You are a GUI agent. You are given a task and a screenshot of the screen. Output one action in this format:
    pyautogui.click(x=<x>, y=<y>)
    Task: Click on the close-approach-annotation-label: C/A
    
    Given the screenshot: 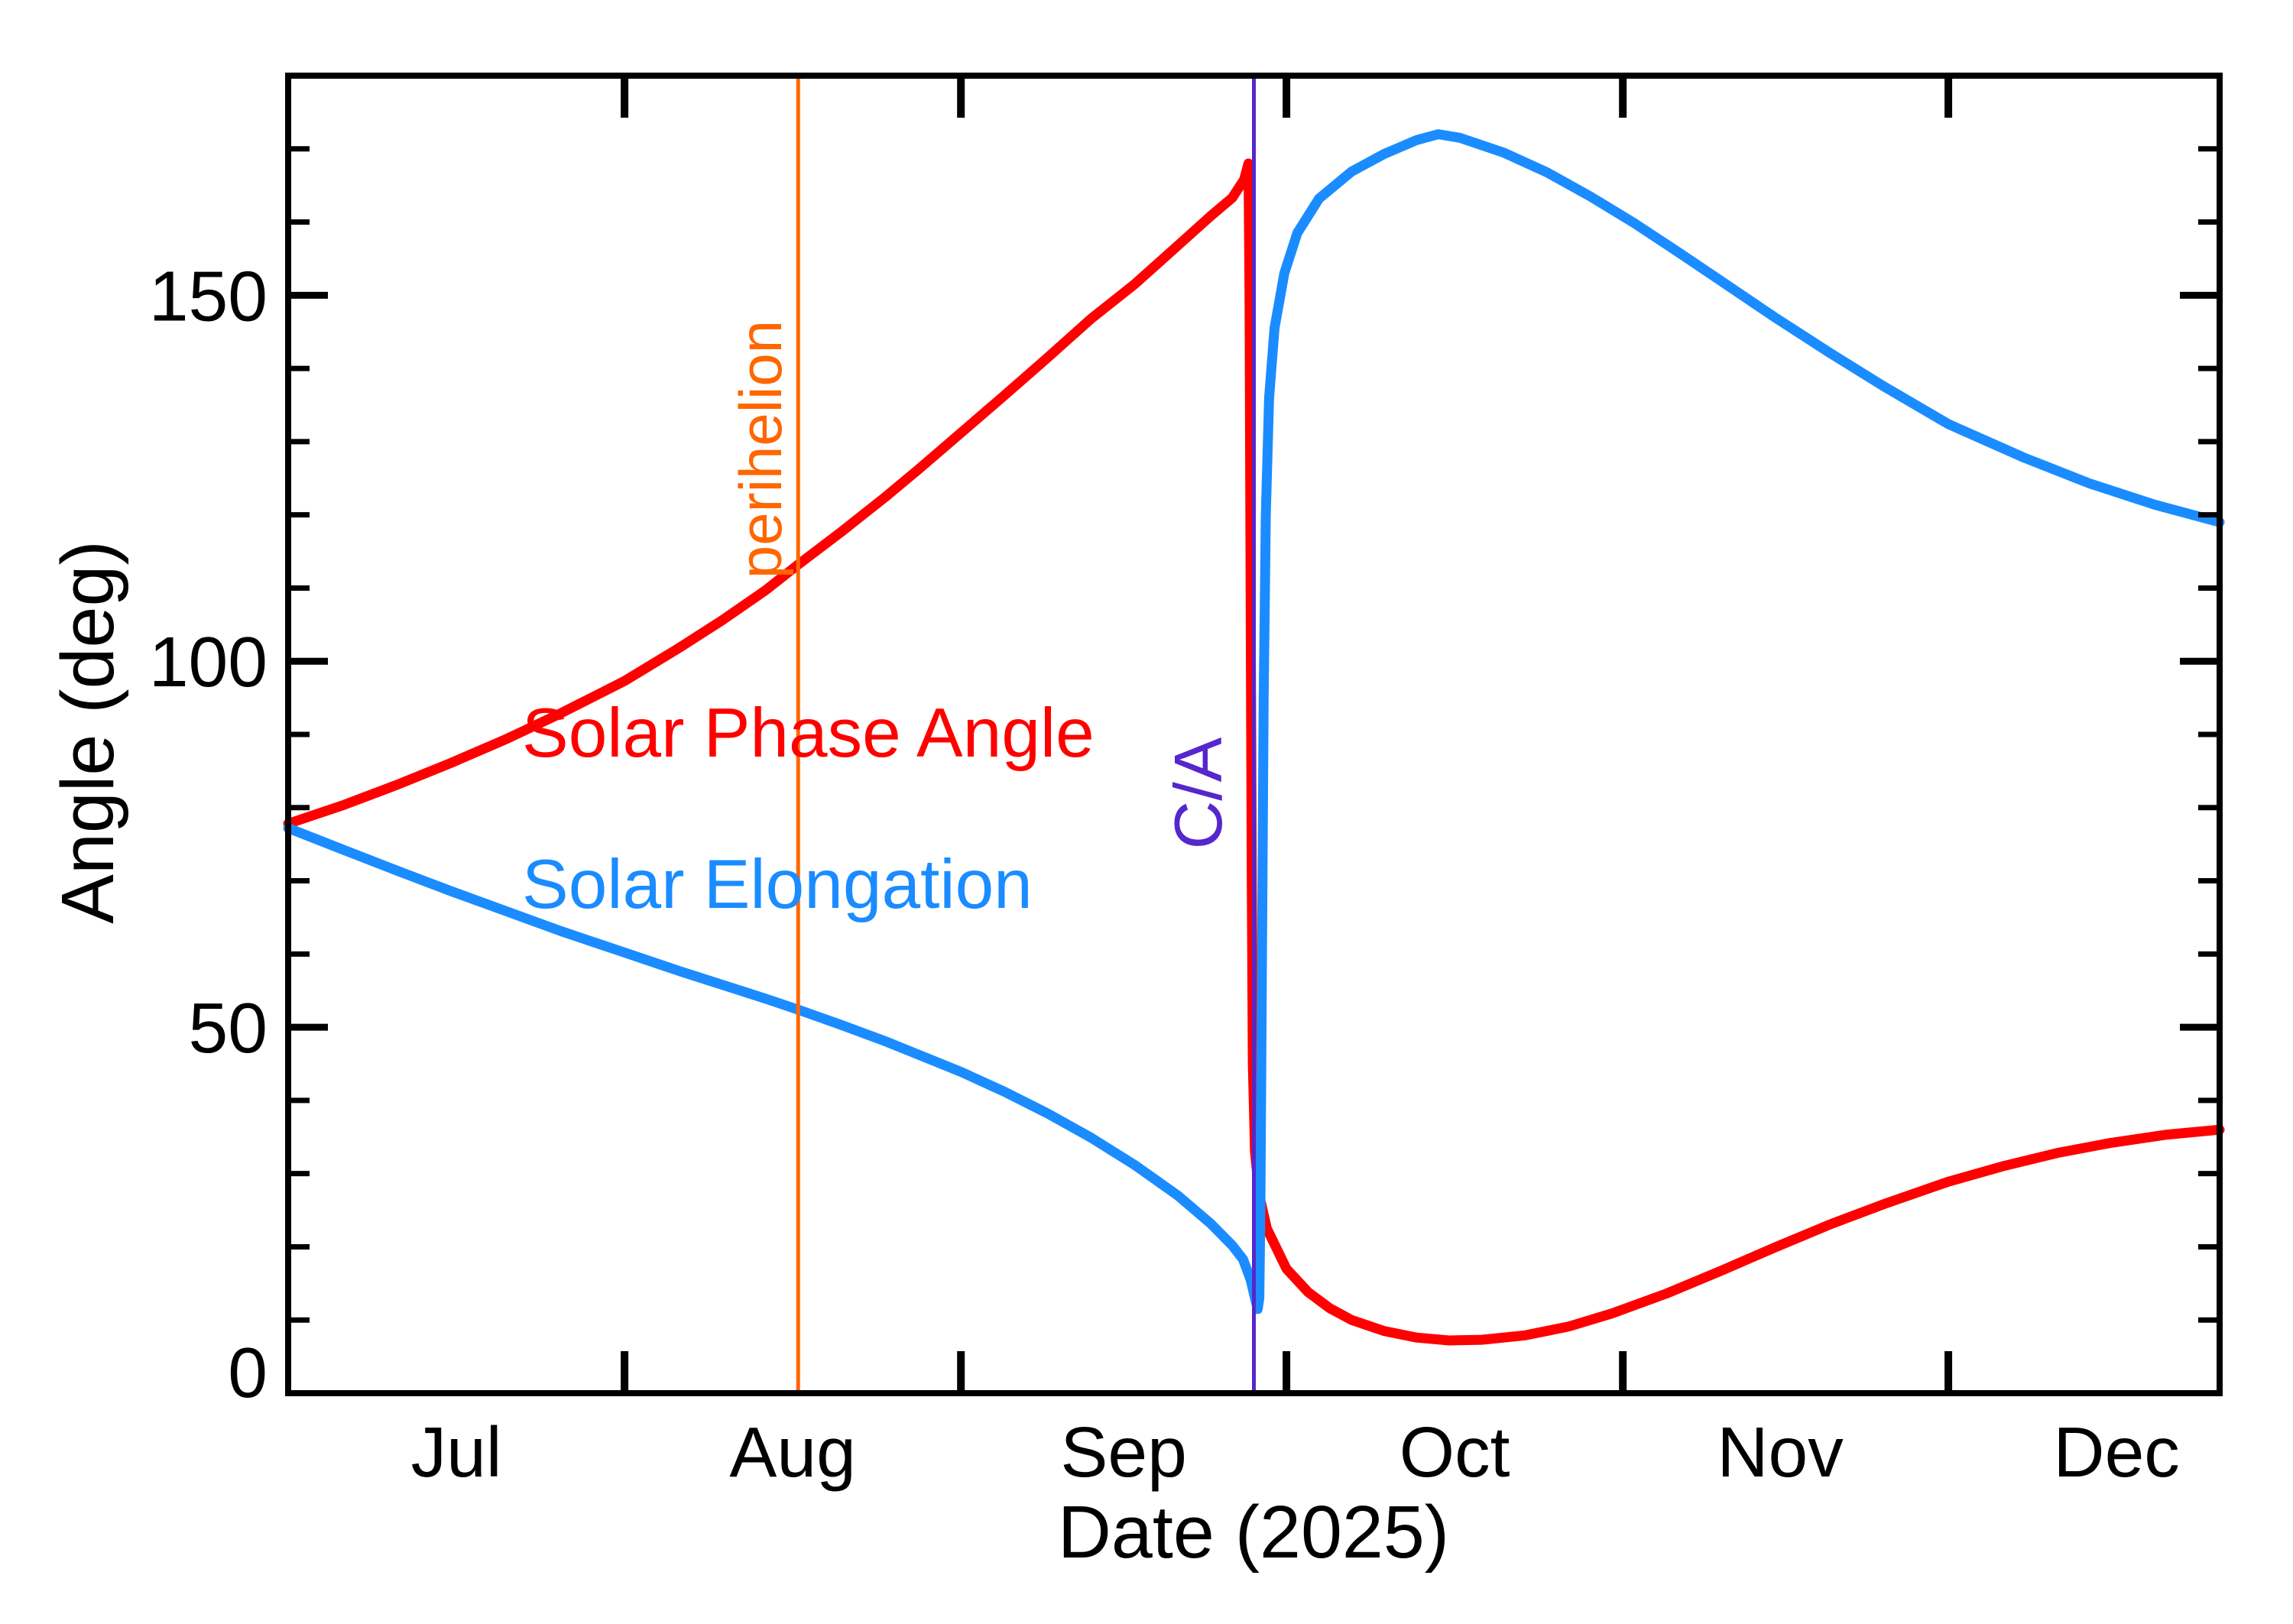 What is the action you would take?
    pyautogui.click(x=1198, y=793)
    